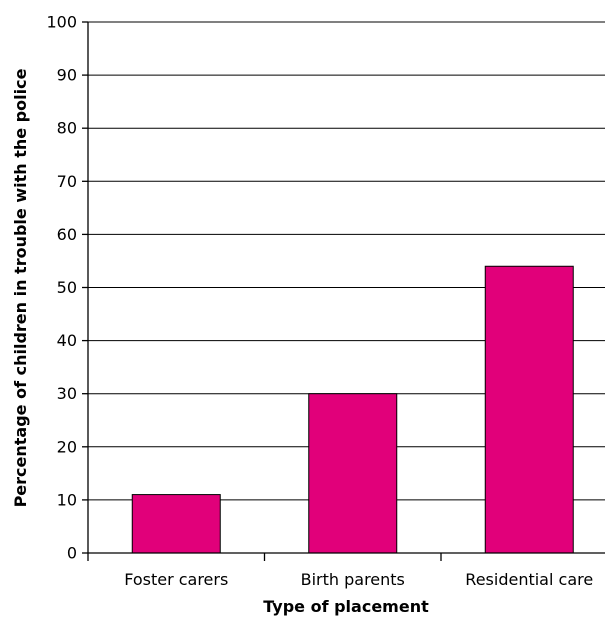 The image size is (605, 619). What do you see at coordinates (176, 579) in the screenshot?
I see `x-category-label: Foster carers` at bounding box center [176, 579].